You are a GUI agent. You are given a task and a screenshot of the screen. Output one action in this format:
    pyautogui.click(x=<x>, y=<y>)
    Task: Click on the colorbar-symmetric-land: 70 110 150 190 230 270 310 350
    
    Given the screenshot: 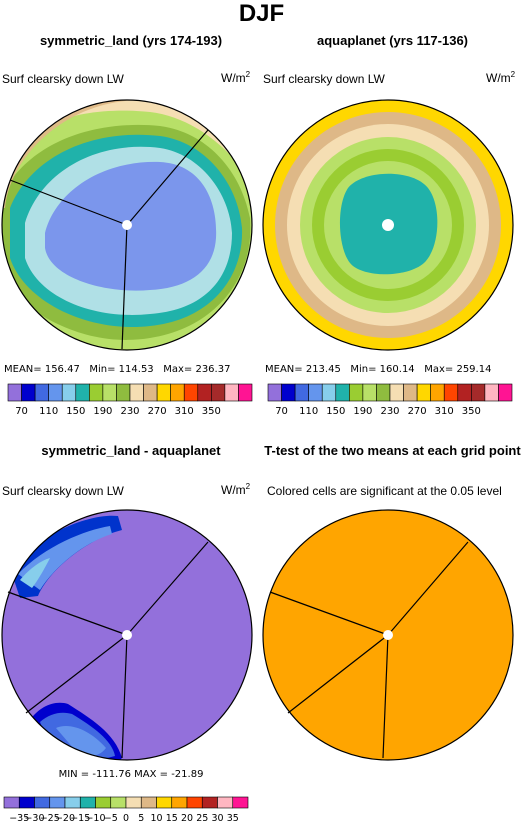 What is the action you would take?
    pyautogui.click(x=130, y=400)
    